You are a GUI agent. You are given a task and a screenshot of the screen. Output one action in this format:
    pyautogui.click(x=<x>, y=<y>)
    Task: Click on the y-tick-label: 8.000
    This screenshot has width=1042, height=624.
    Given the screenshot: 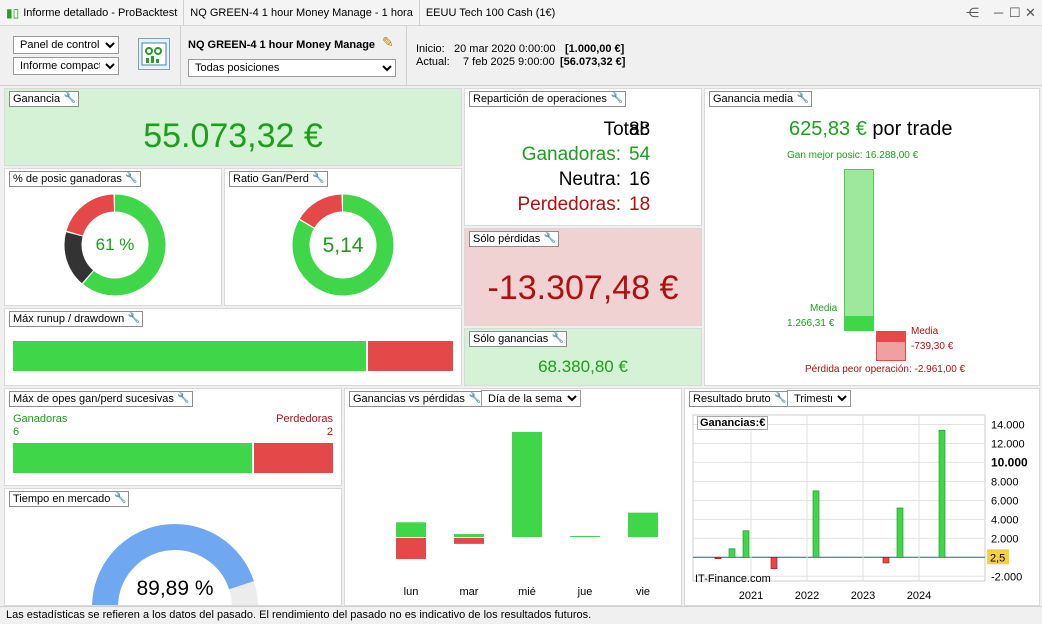 What is the action you would take?
    pyautogui.click(x=1005, y=482)
    